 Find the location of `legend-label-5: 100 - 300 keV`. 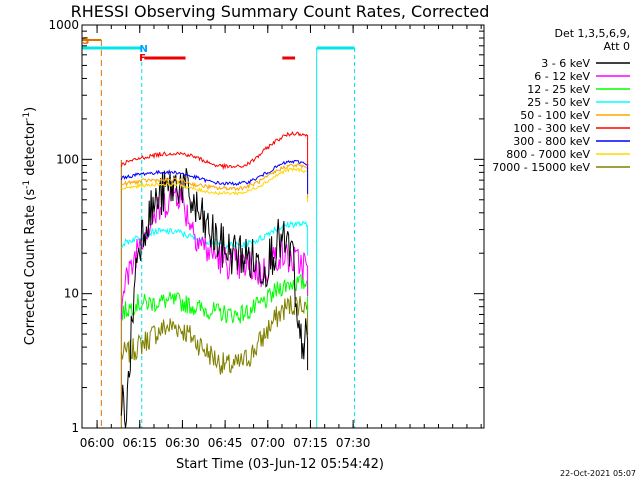

legend-label-5: 100 - 300 keV is located at coordinates (551, 128).